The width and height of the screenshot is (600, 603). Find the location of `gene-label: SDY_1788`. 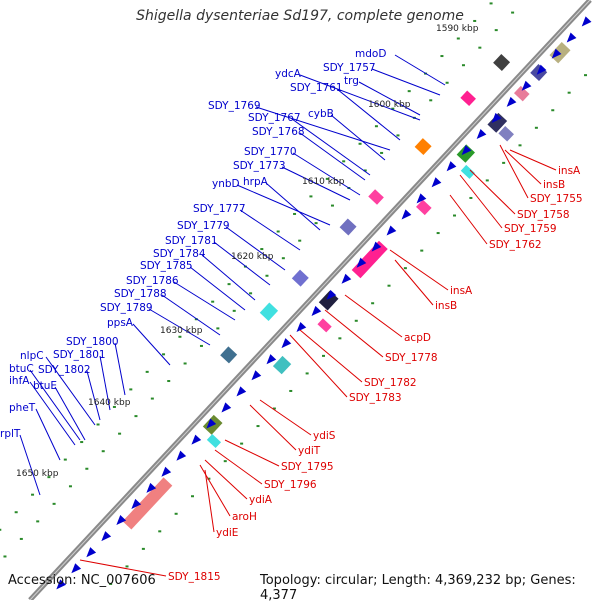

gene-label: SDY_1788 is located at coordinates (140, 294).